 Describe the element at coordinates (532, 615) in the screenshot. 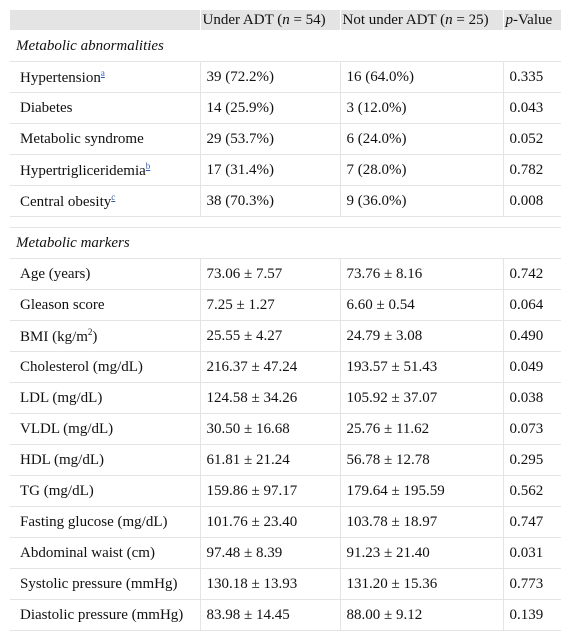

I see `value-p: 0.139` at that location.